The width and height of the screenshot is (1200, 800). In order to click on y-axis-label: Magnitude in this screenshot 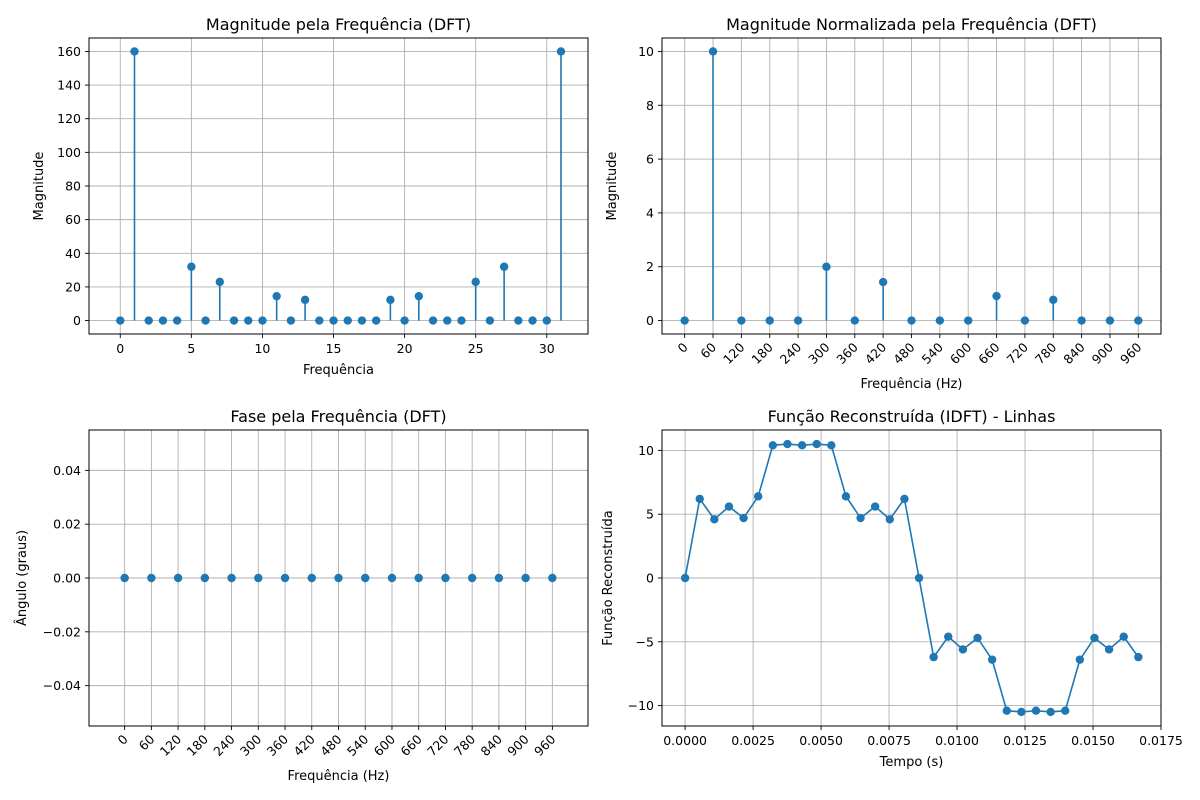, I will do `click(39, 186)`.